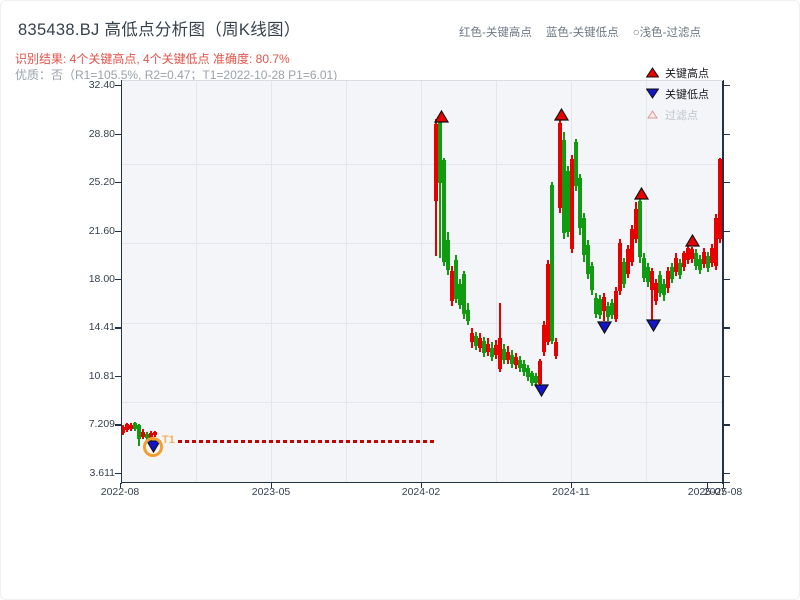 The height and width of the screenshot is (600, 800). I want to click on y-tick-label: 10.81, so click(101, 375).